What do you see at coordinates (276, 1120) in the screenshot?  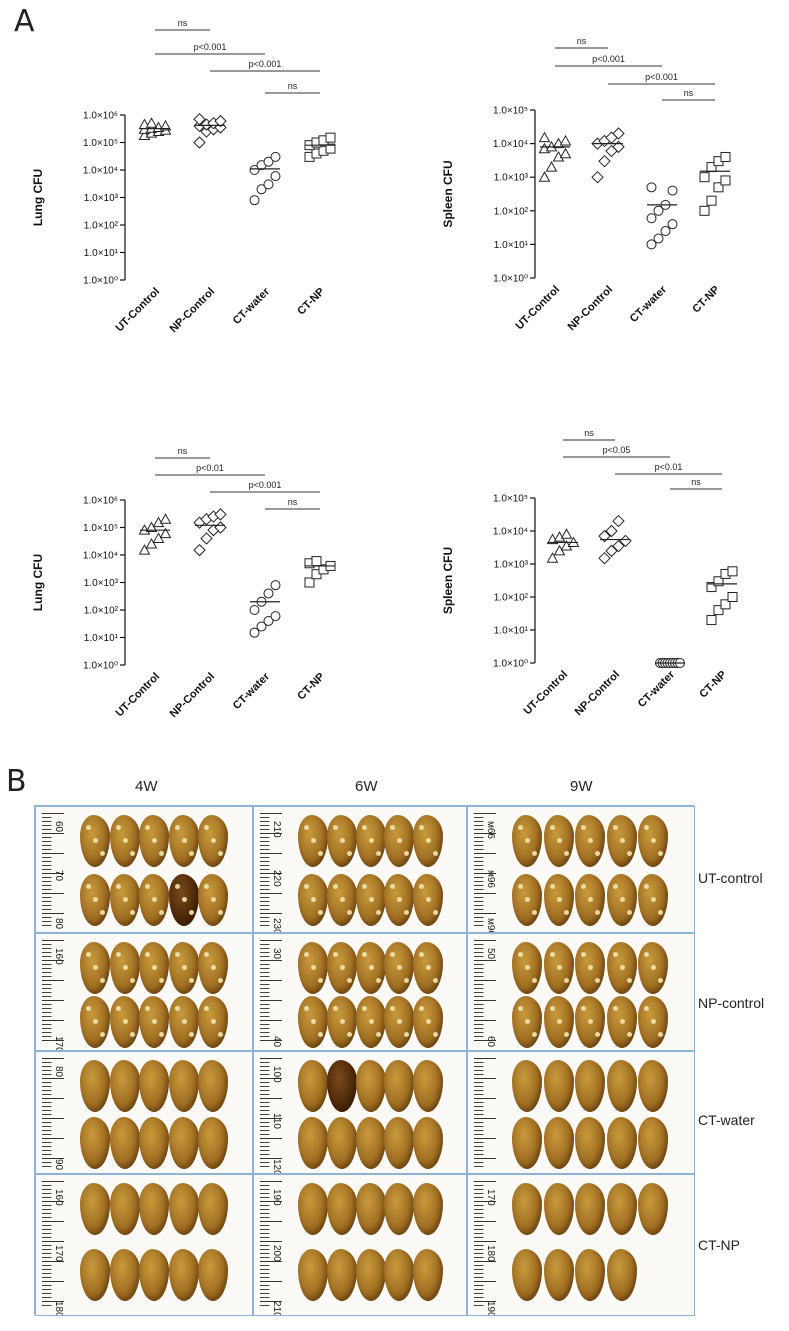 I see `ruler-number: 110` at bounding box center [276, 1120].